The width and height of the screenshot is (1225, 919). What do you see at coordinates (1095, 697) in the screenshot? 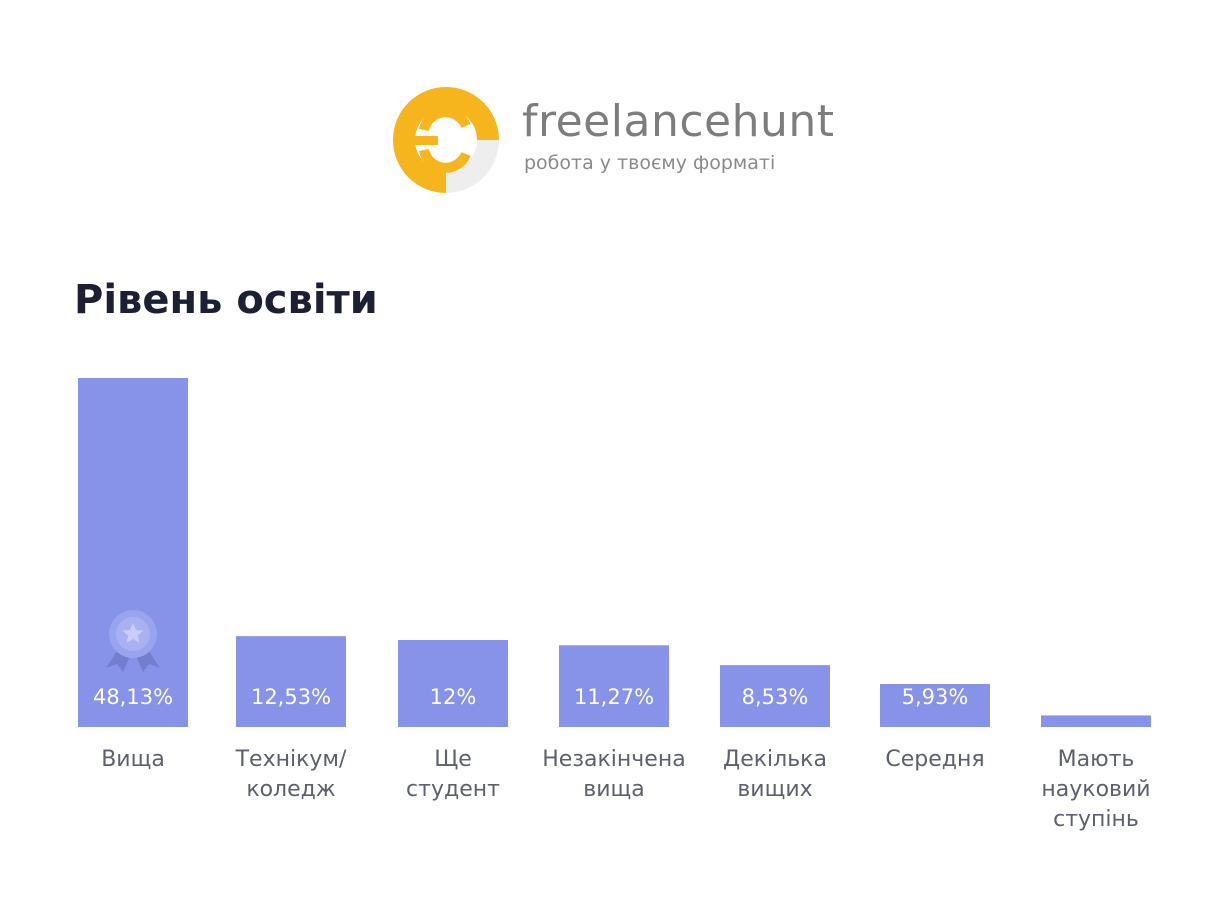
I see `bar-value-label-6: 1,6%` at bounding box center [1095, 697].